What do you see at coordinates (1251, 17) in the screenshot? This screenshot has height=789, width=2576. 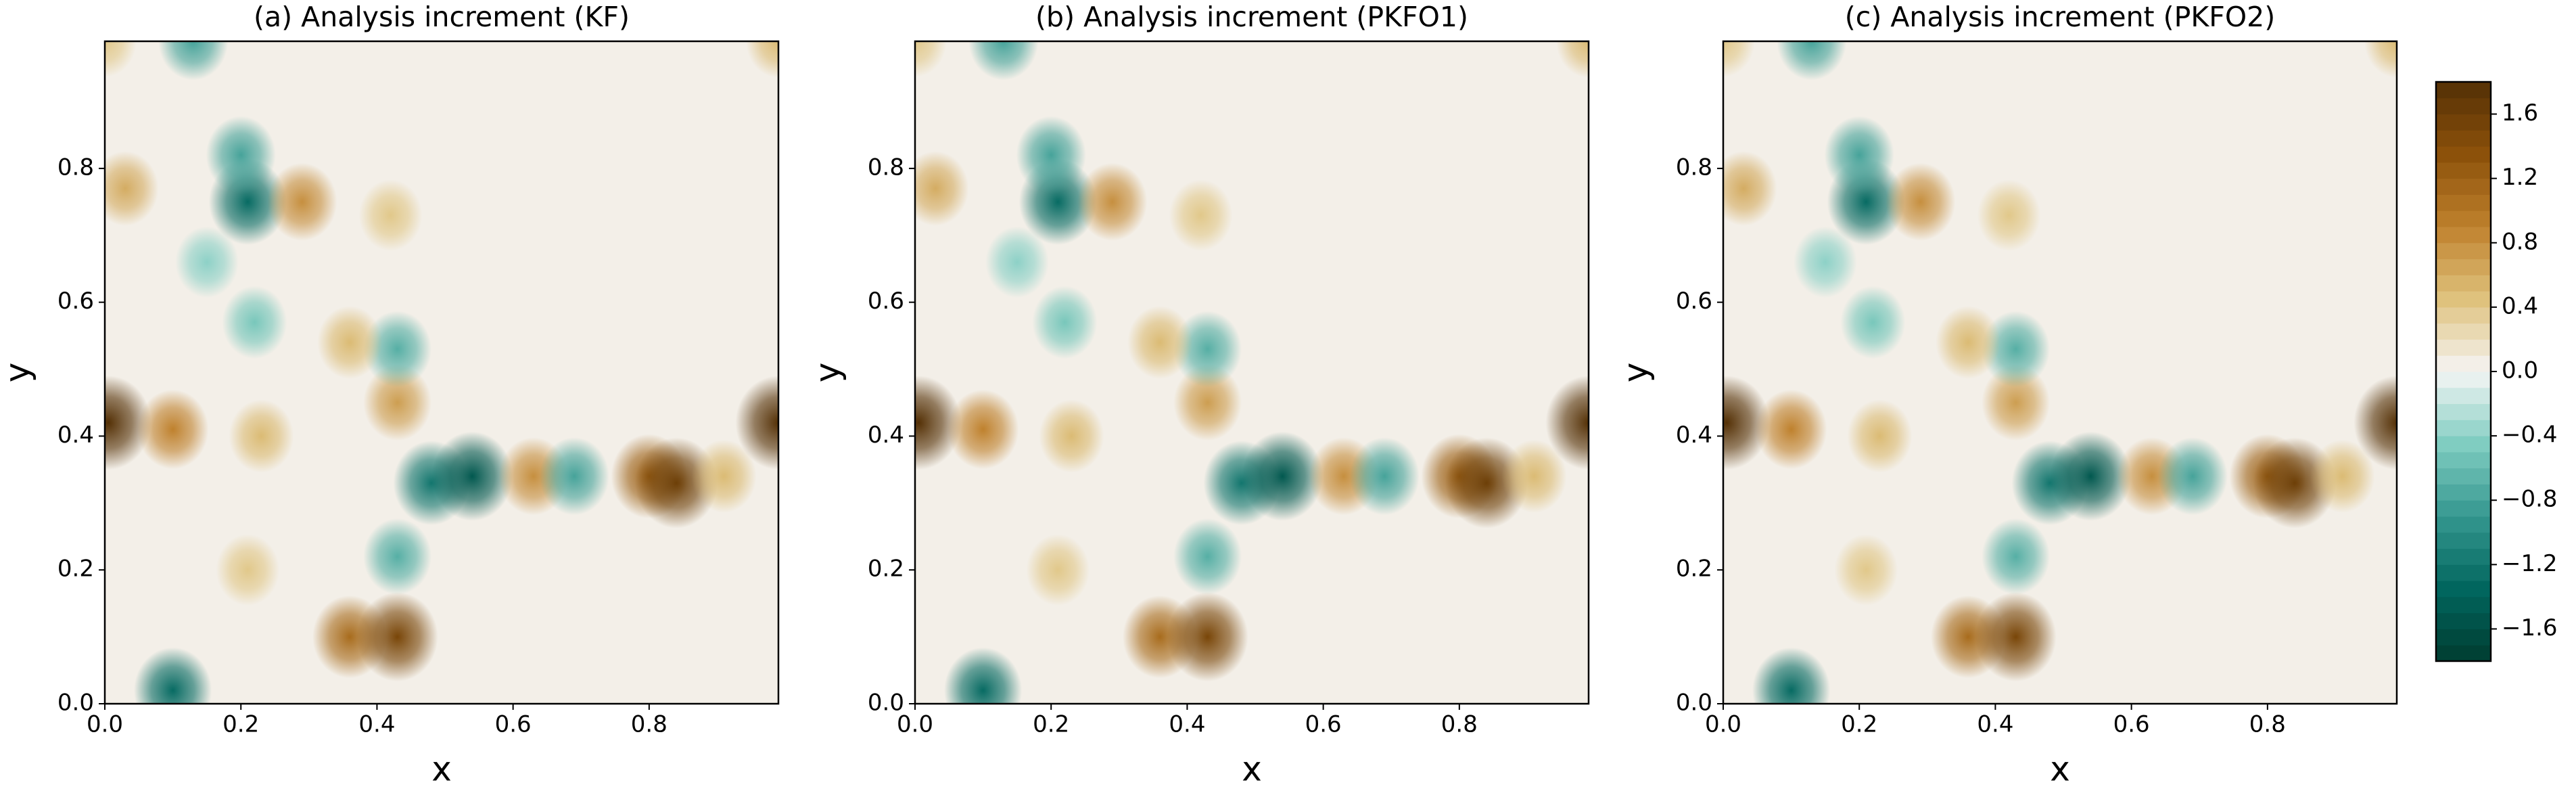 I see `chart-title: (b) Analysis increment (PKFO1)` at bounding box center [1251, 17].